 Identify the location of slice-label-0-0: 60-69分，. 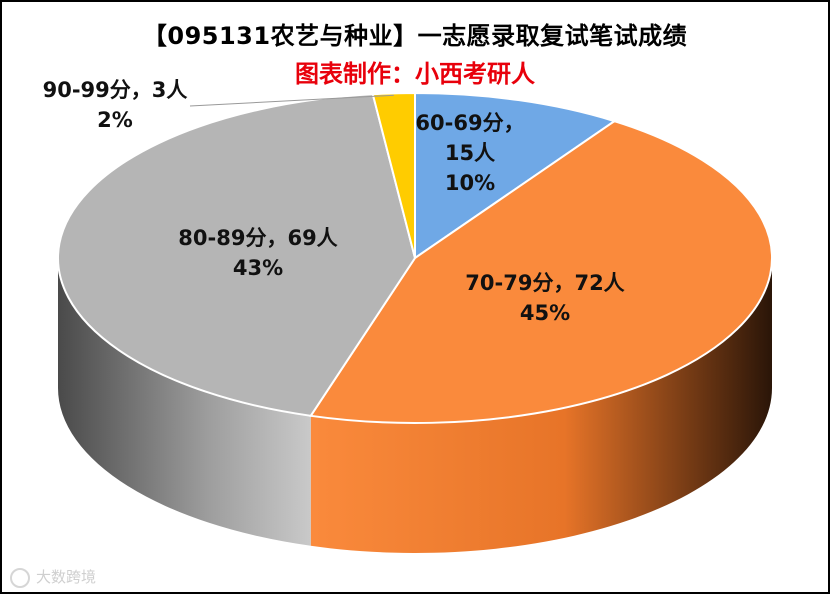
(469, 123).